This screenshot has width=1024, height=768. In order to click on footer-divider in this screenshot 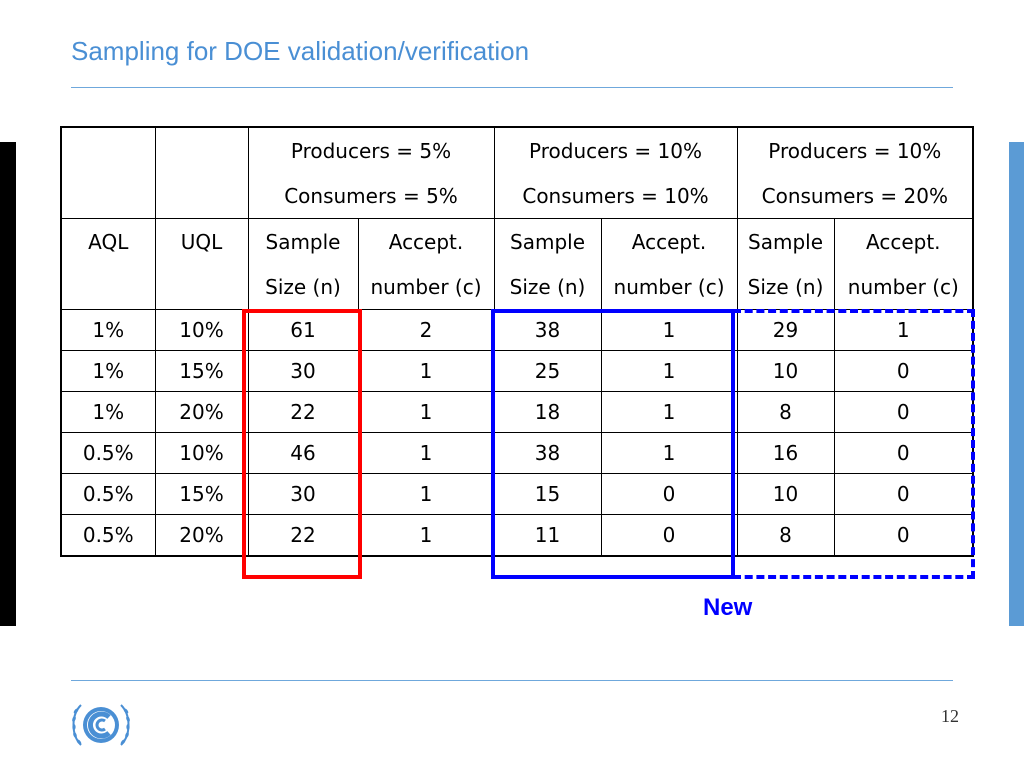, I will do `click(512, 680)`.